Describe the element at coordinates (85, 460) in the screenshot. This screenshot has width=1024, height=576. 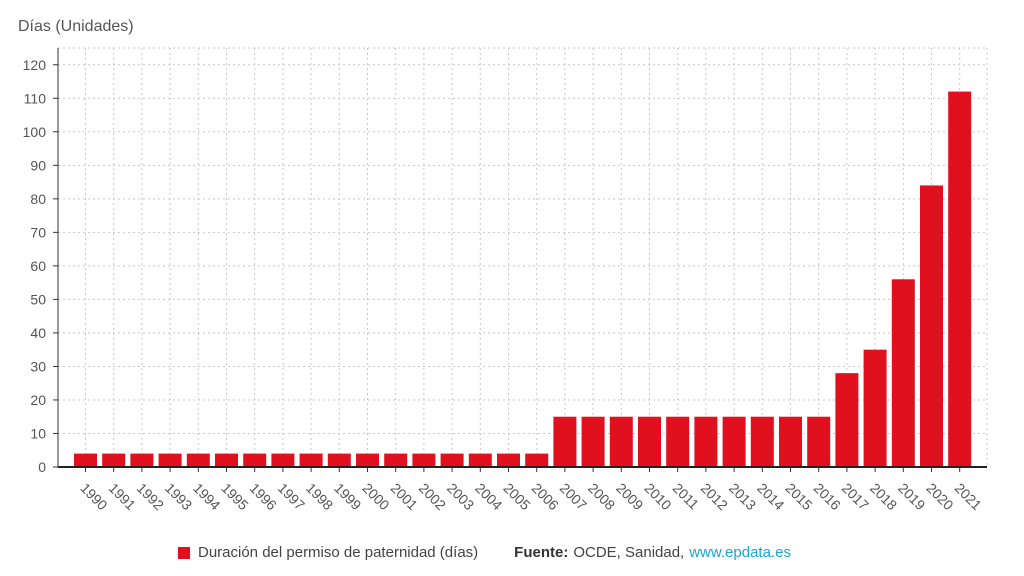
I see `bar-1990` at that location.